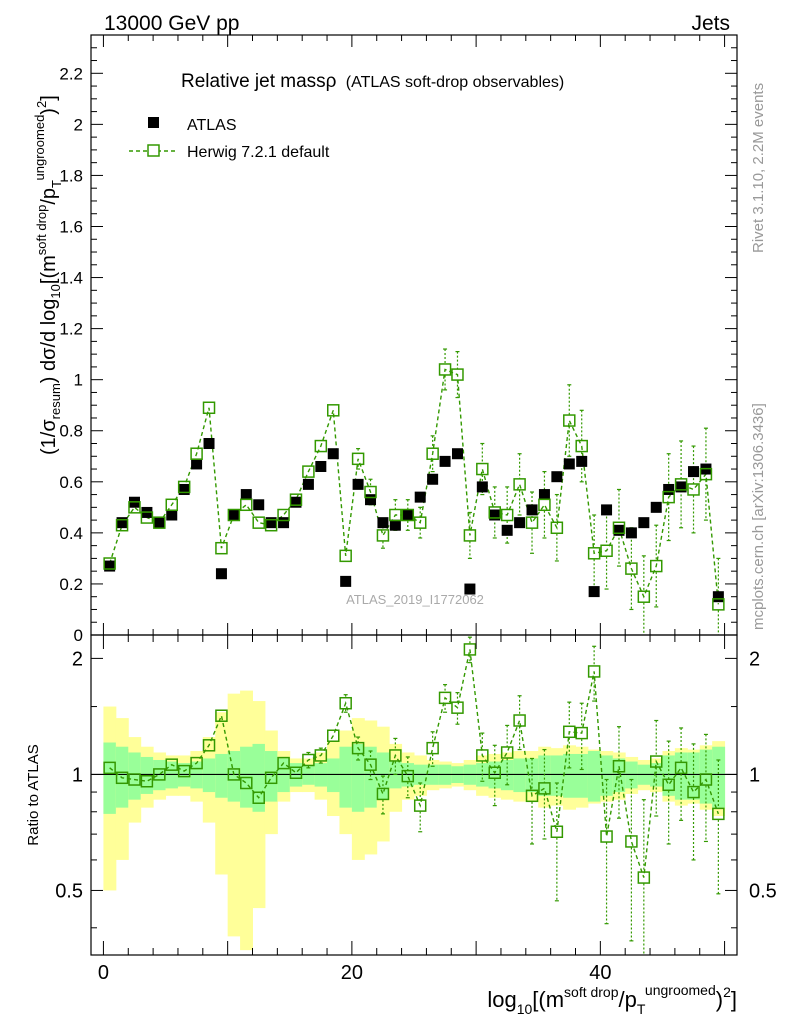  Describe the element at coordinates (153, 122) in the screenshot. I see `legend-atlas-marker` at that location.